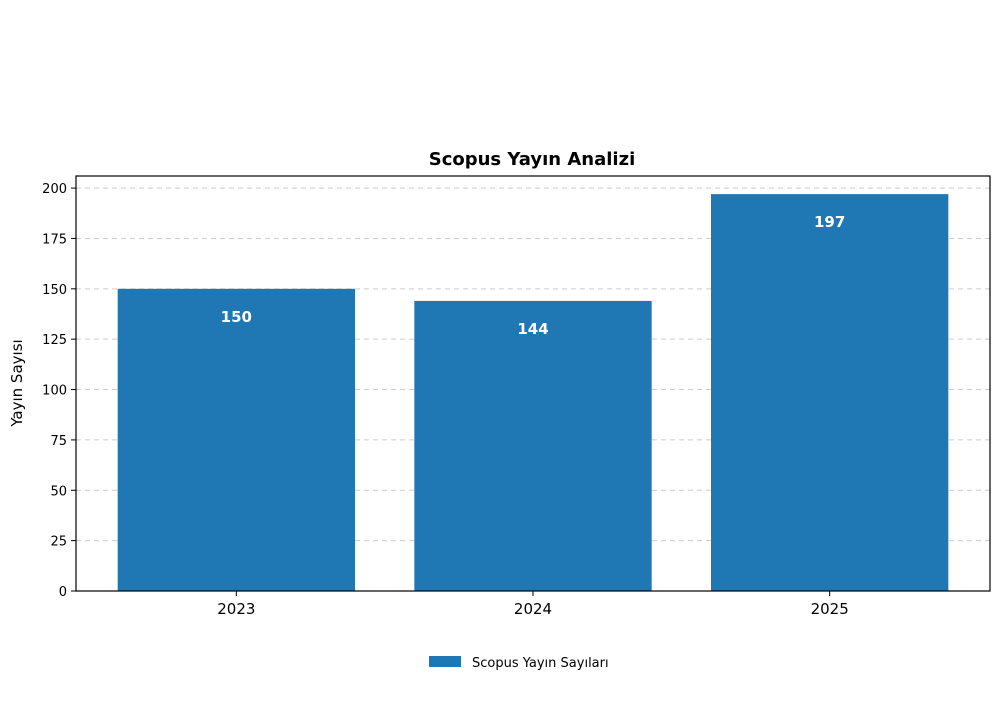 The width and height of the screenshot is (1000, 711). What do you see at coordinates (540, 663) in the screenshot?
I see `legend-label: Scopus Yayın Sayıları` at bounding box center [540, 663].